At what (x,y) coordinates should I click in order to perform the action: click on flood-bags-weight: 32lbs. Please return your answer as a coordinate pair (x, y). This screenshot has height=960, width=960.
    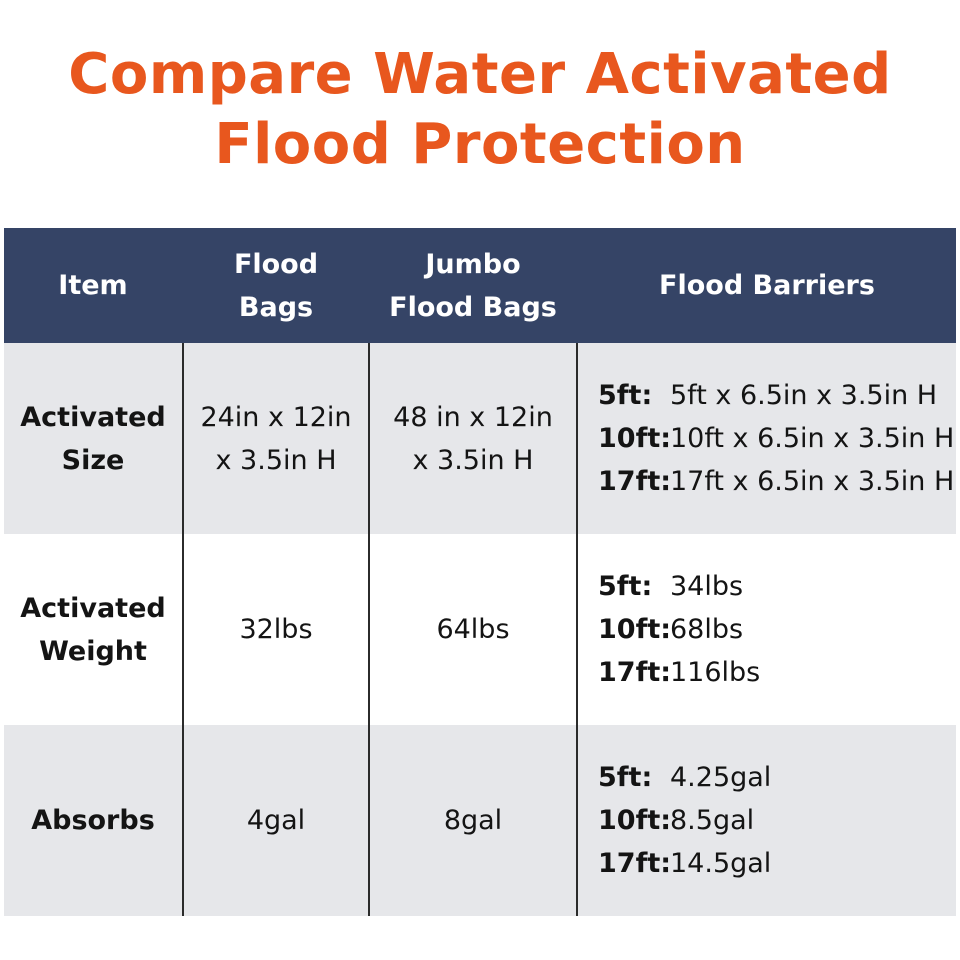
    Looking at the image, I should click on (276, 629).